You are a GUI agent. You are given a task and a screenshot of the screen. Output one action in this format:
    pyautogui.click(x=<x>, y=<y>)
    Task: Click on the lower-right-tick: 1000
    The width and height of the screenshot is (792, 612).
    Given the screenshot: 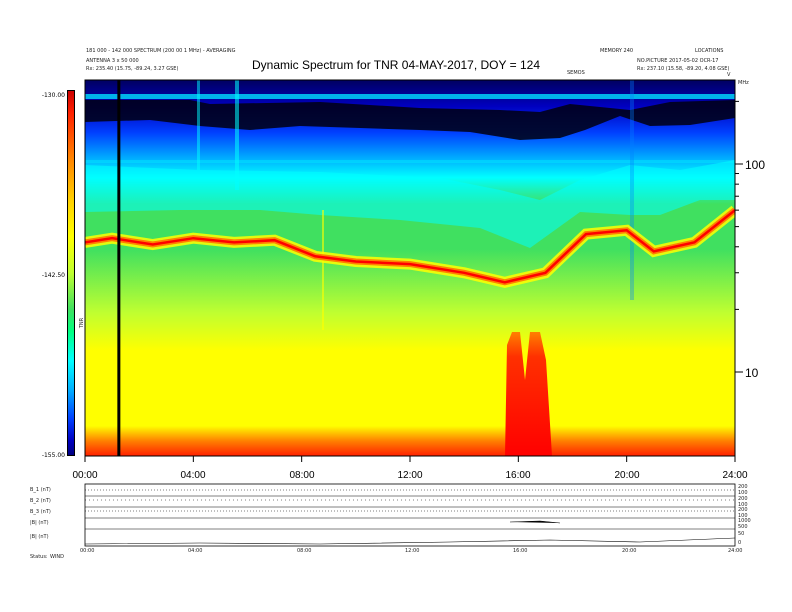 What is the action you would take?
    pyautogui.click(x=744, y=521)
    